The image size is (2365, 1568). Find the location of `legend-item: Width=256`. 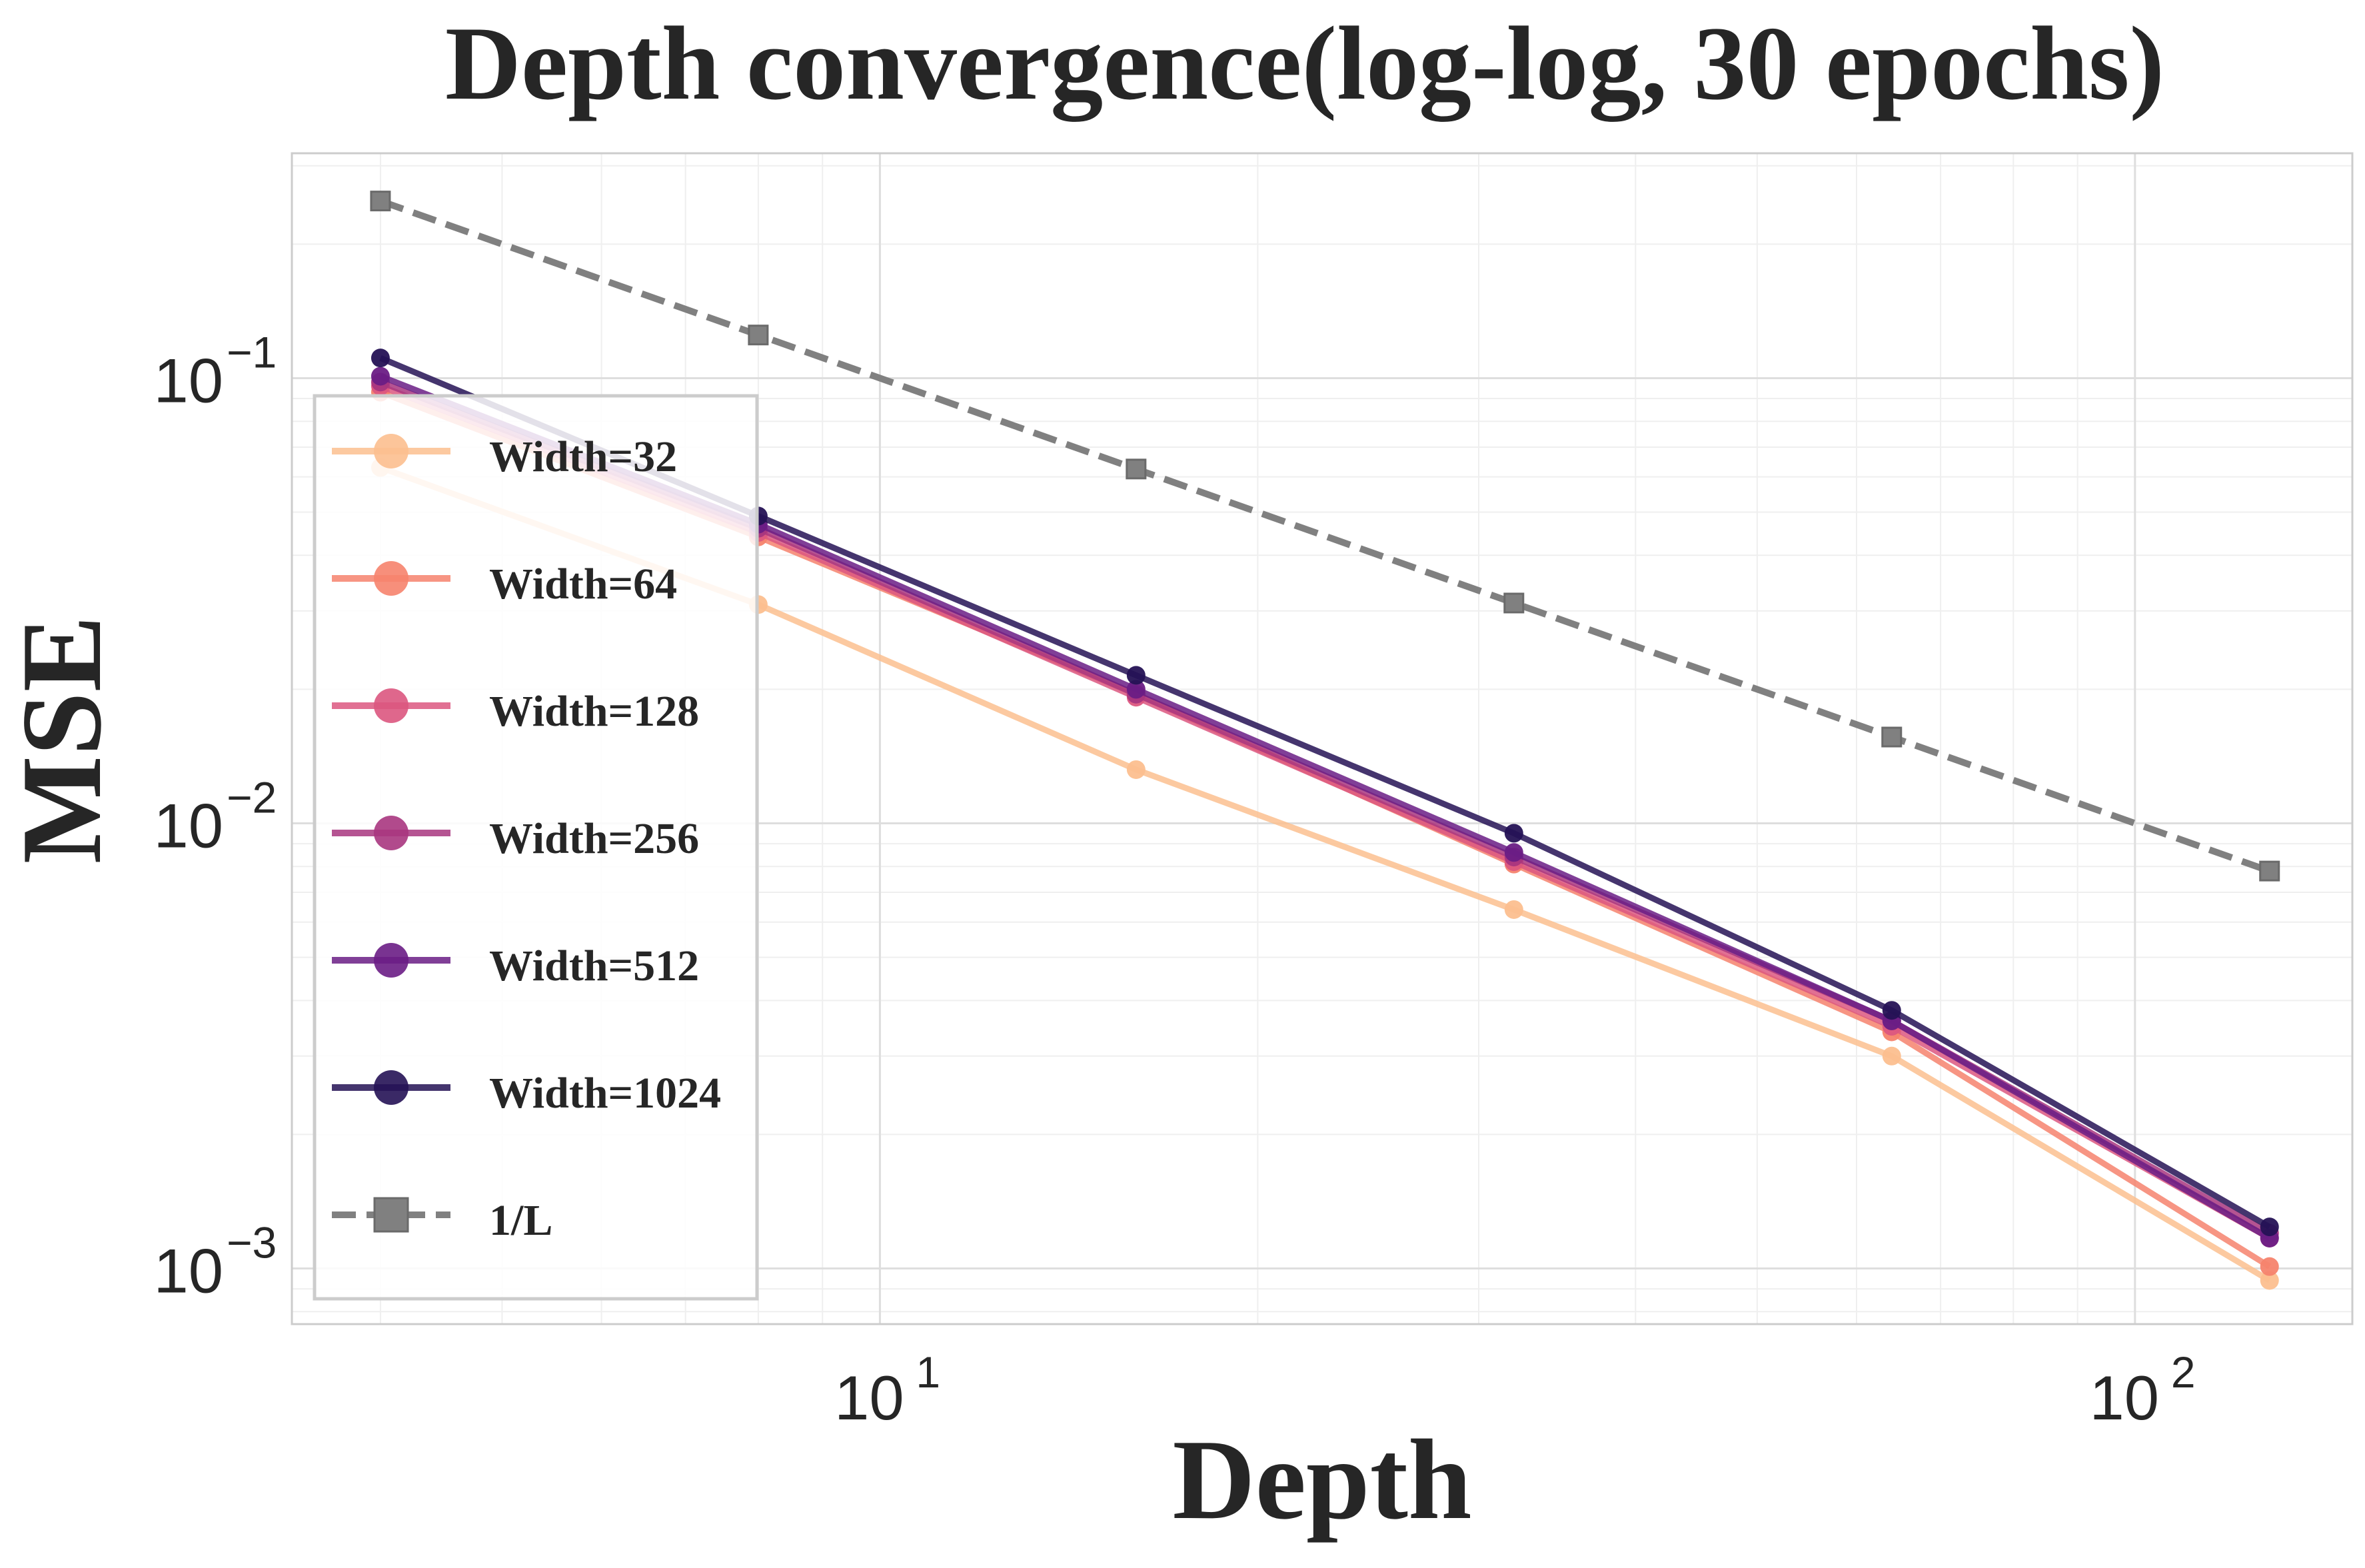

legend-item: Width=256 is located at coordinates (516, 838).